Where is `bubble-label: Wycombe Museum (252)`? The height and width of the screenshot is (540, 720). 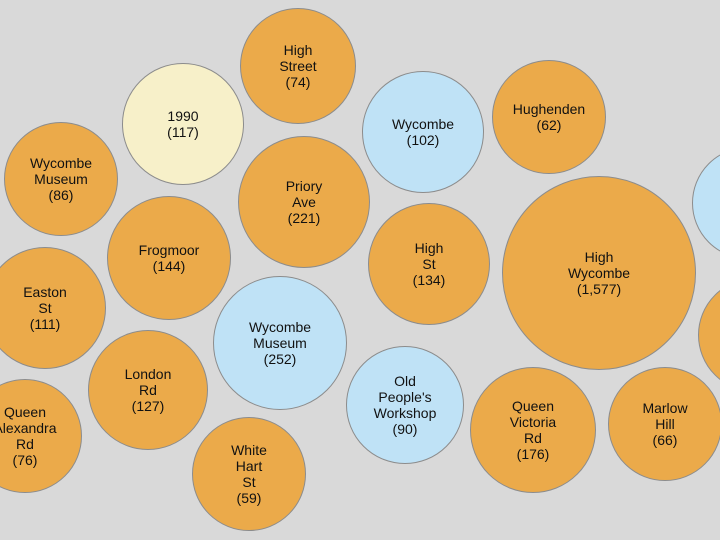 bubble-label: Wycombe Museum (252) is located at coordinates (280, 343).